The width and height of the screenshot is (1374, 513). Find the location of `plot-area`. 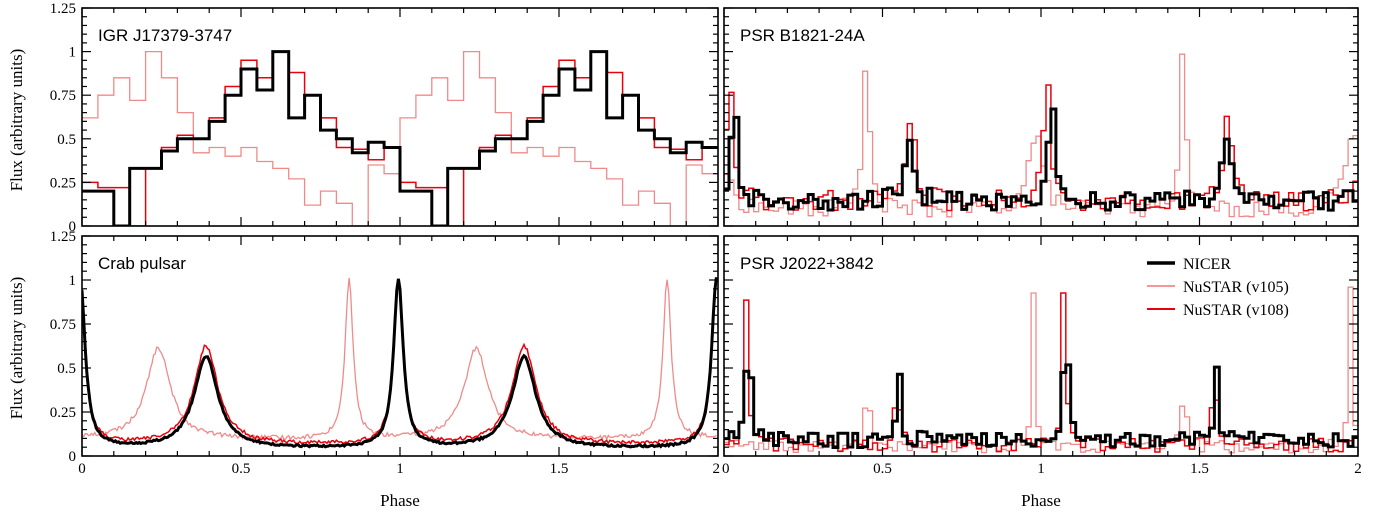

plot-area is located at coordinates (1041, 135).